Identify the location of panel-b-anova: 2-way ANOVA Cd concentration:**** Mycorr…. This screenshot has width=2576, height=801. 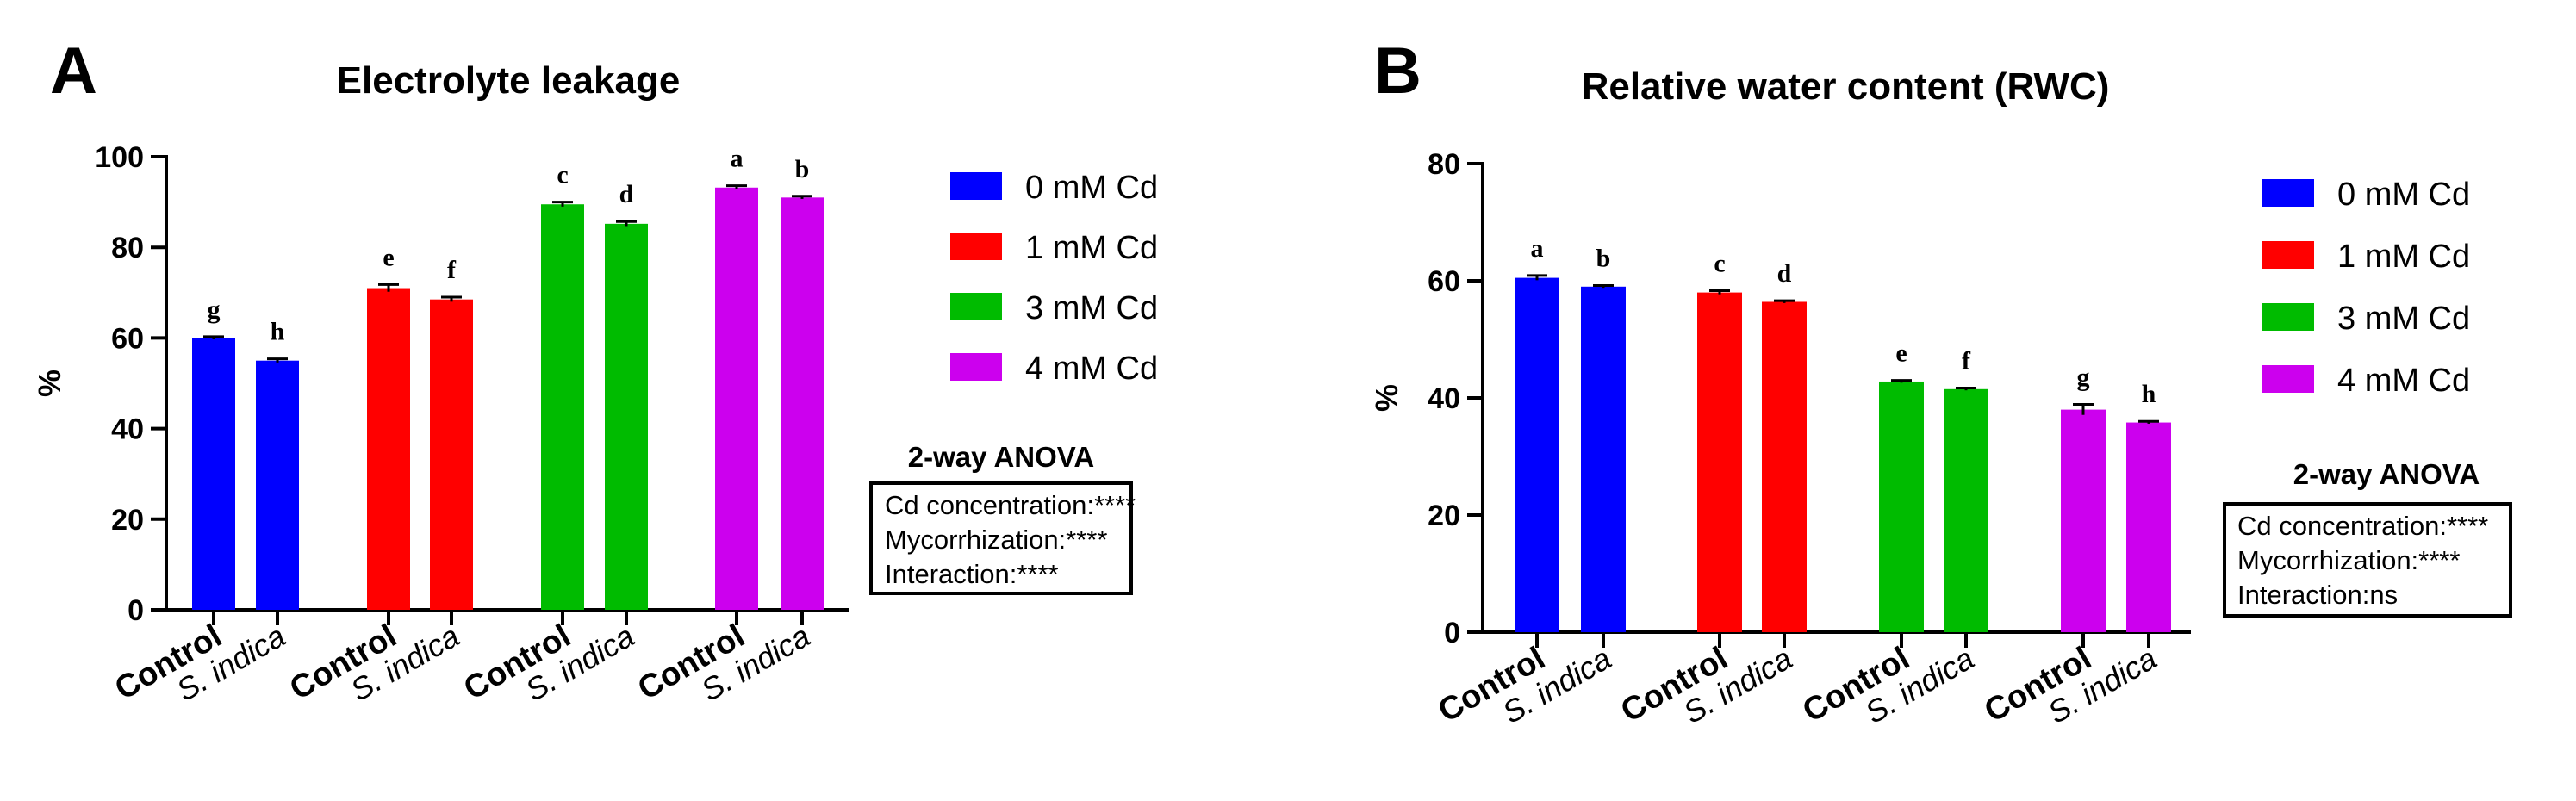
(2368, 538).